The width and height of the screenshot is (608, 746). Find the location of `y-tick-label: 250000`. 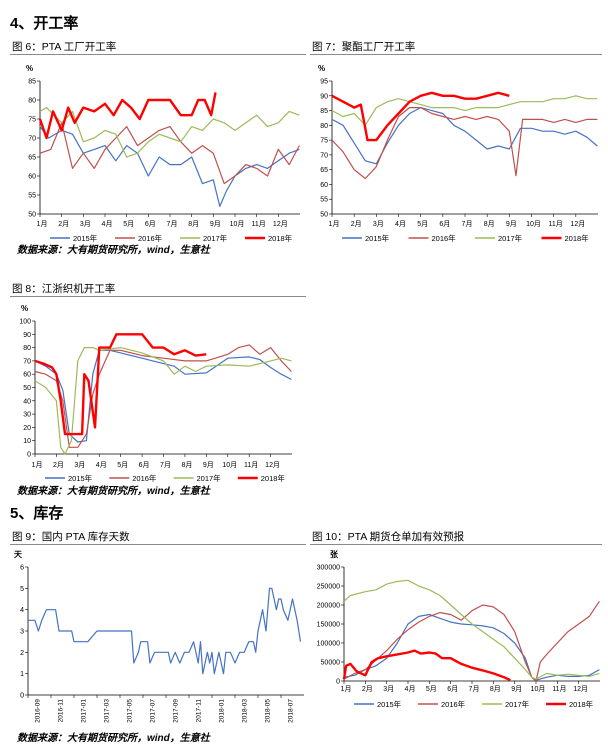

y-tick-label: 250000 is located at coordinates (328, 587).